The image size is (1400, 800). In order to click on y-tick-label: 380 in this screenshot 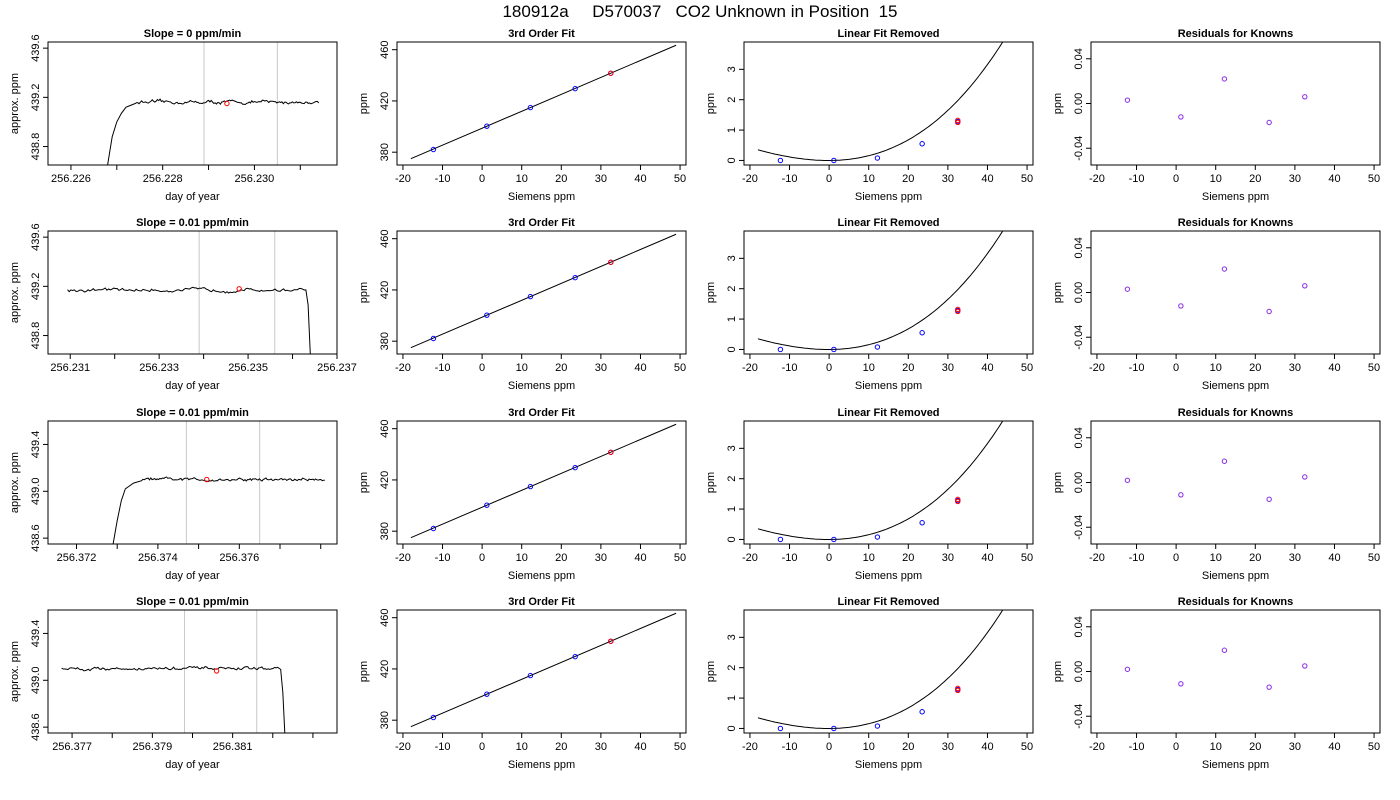, I will do `click(385, 341)`.